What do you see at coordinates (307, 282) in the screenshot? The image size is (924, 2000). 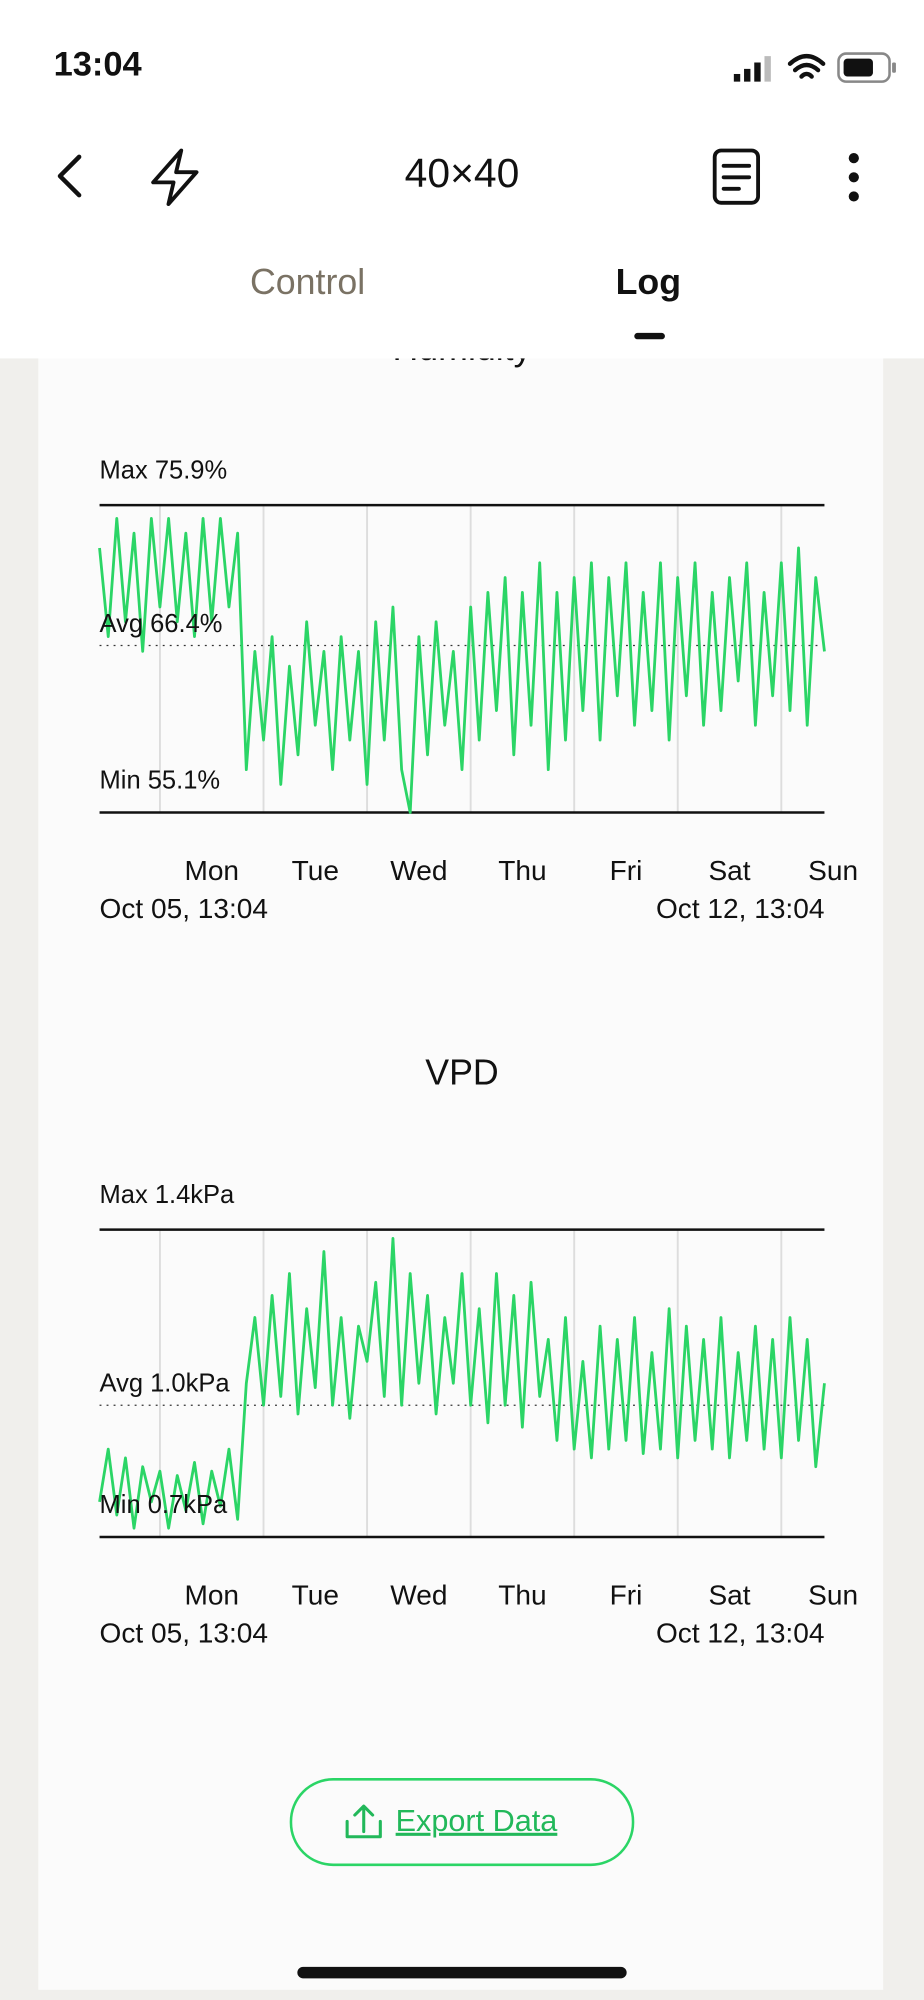 I see `tab-control: Control` at bounding box center [307, 282].